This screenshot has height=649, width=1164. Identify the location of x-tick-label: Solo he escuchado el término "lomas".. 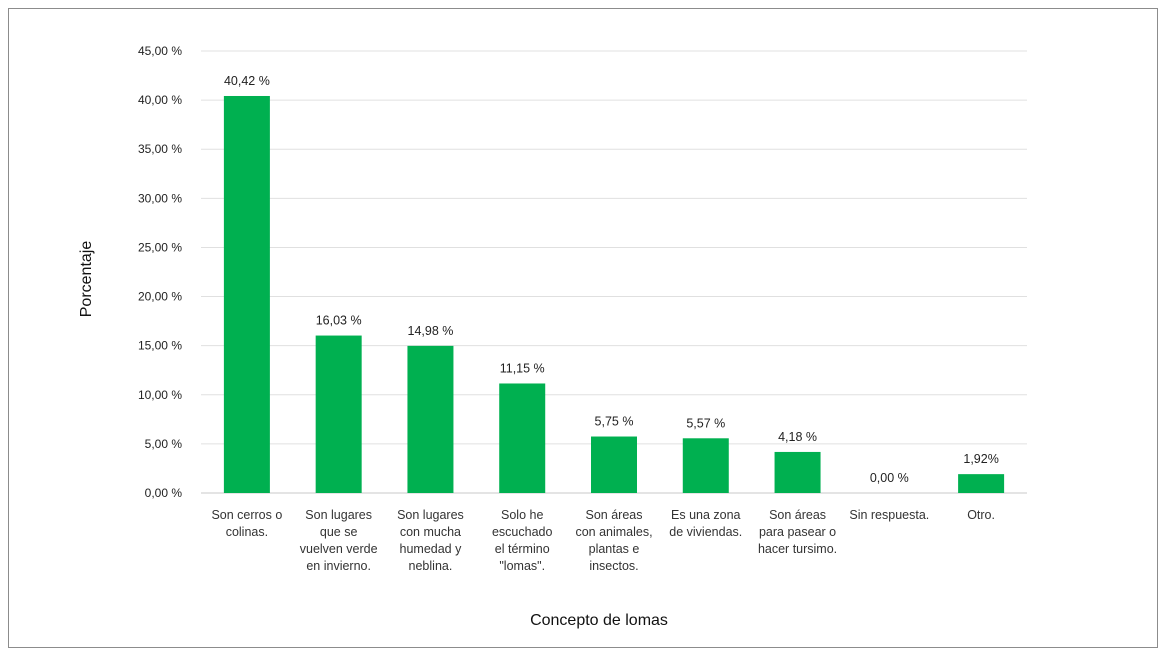
(522, 540).